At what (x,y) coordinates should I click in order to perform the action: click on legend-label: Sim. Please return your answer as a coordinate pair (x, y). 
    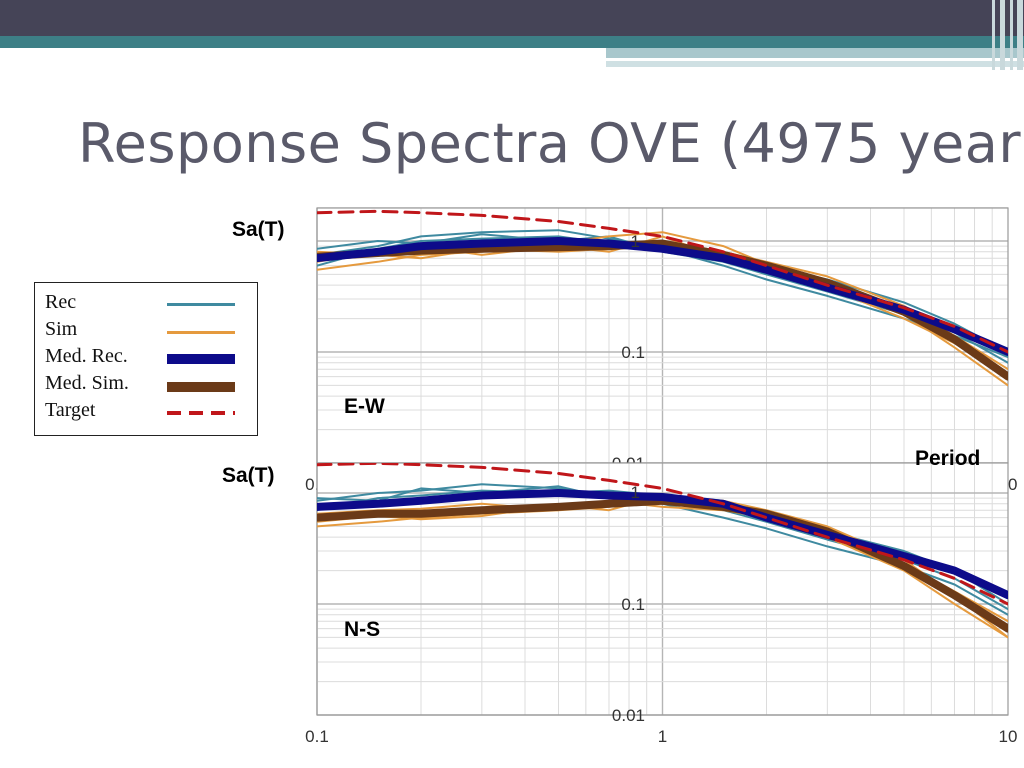
    Looking at the image, I should click on (61, 328).